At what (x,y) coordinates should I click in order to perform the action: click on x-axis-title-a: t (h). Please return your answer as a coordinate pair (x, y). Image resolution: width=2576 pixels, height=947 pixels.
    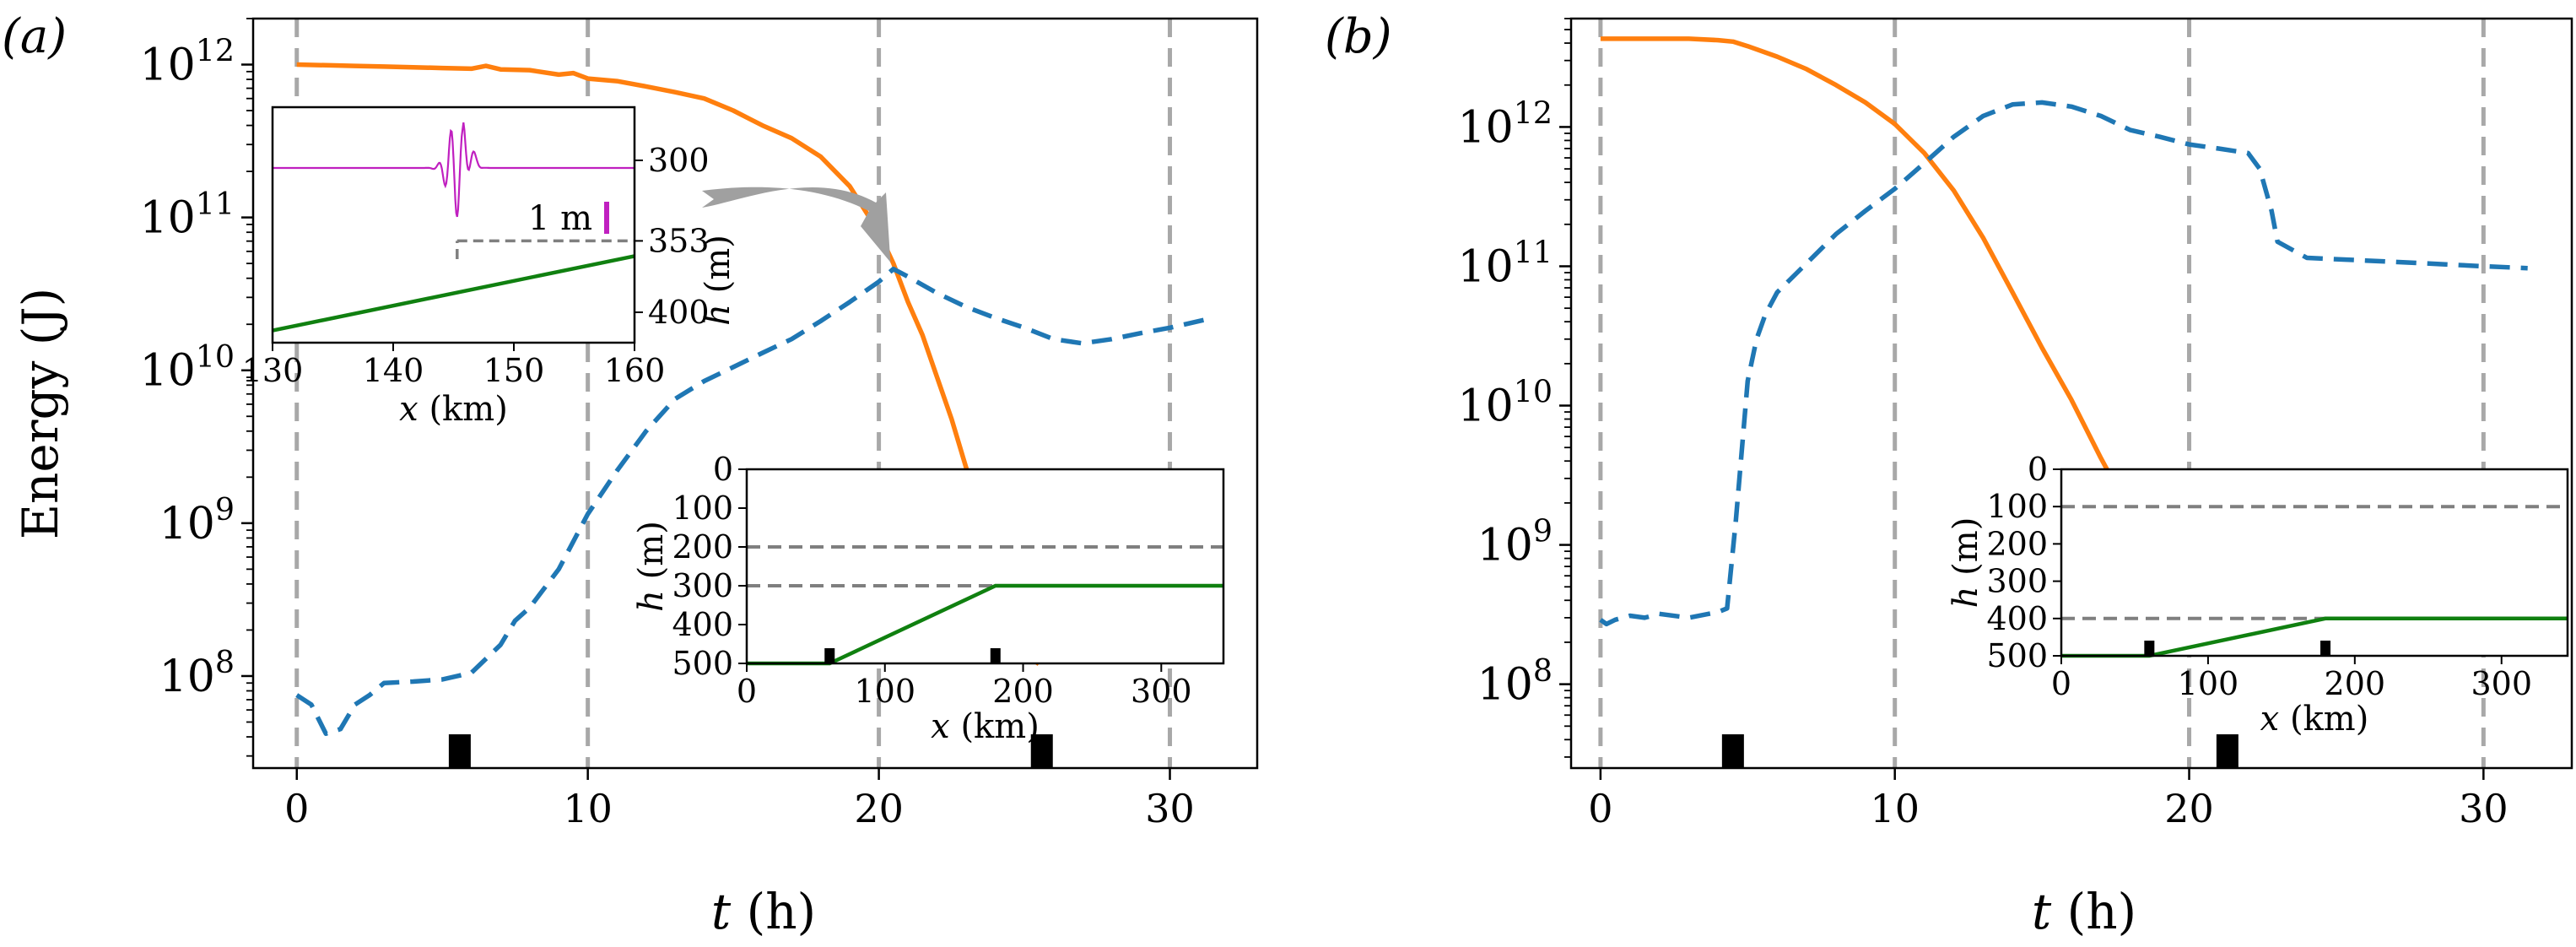
    Looking at the image, I should click on (763, 912).